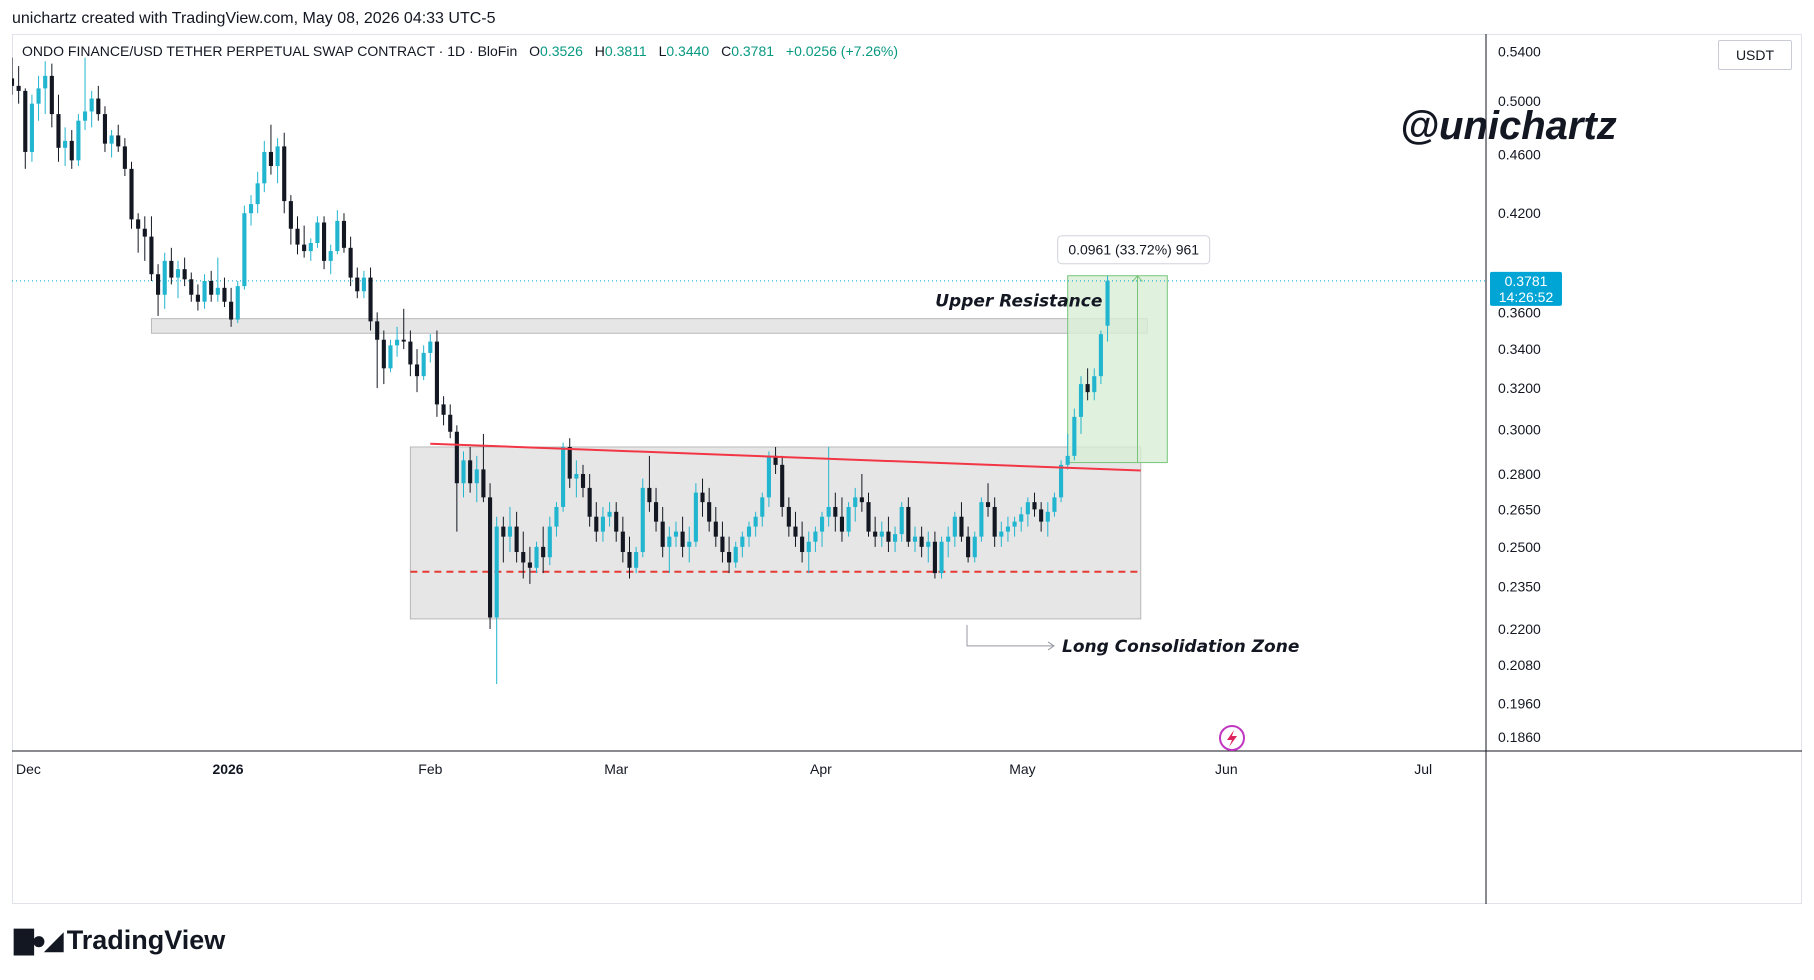  Describe the element at coordinates (1137, 278) in the screenshot. I see `measure-arrow-head` at that location.